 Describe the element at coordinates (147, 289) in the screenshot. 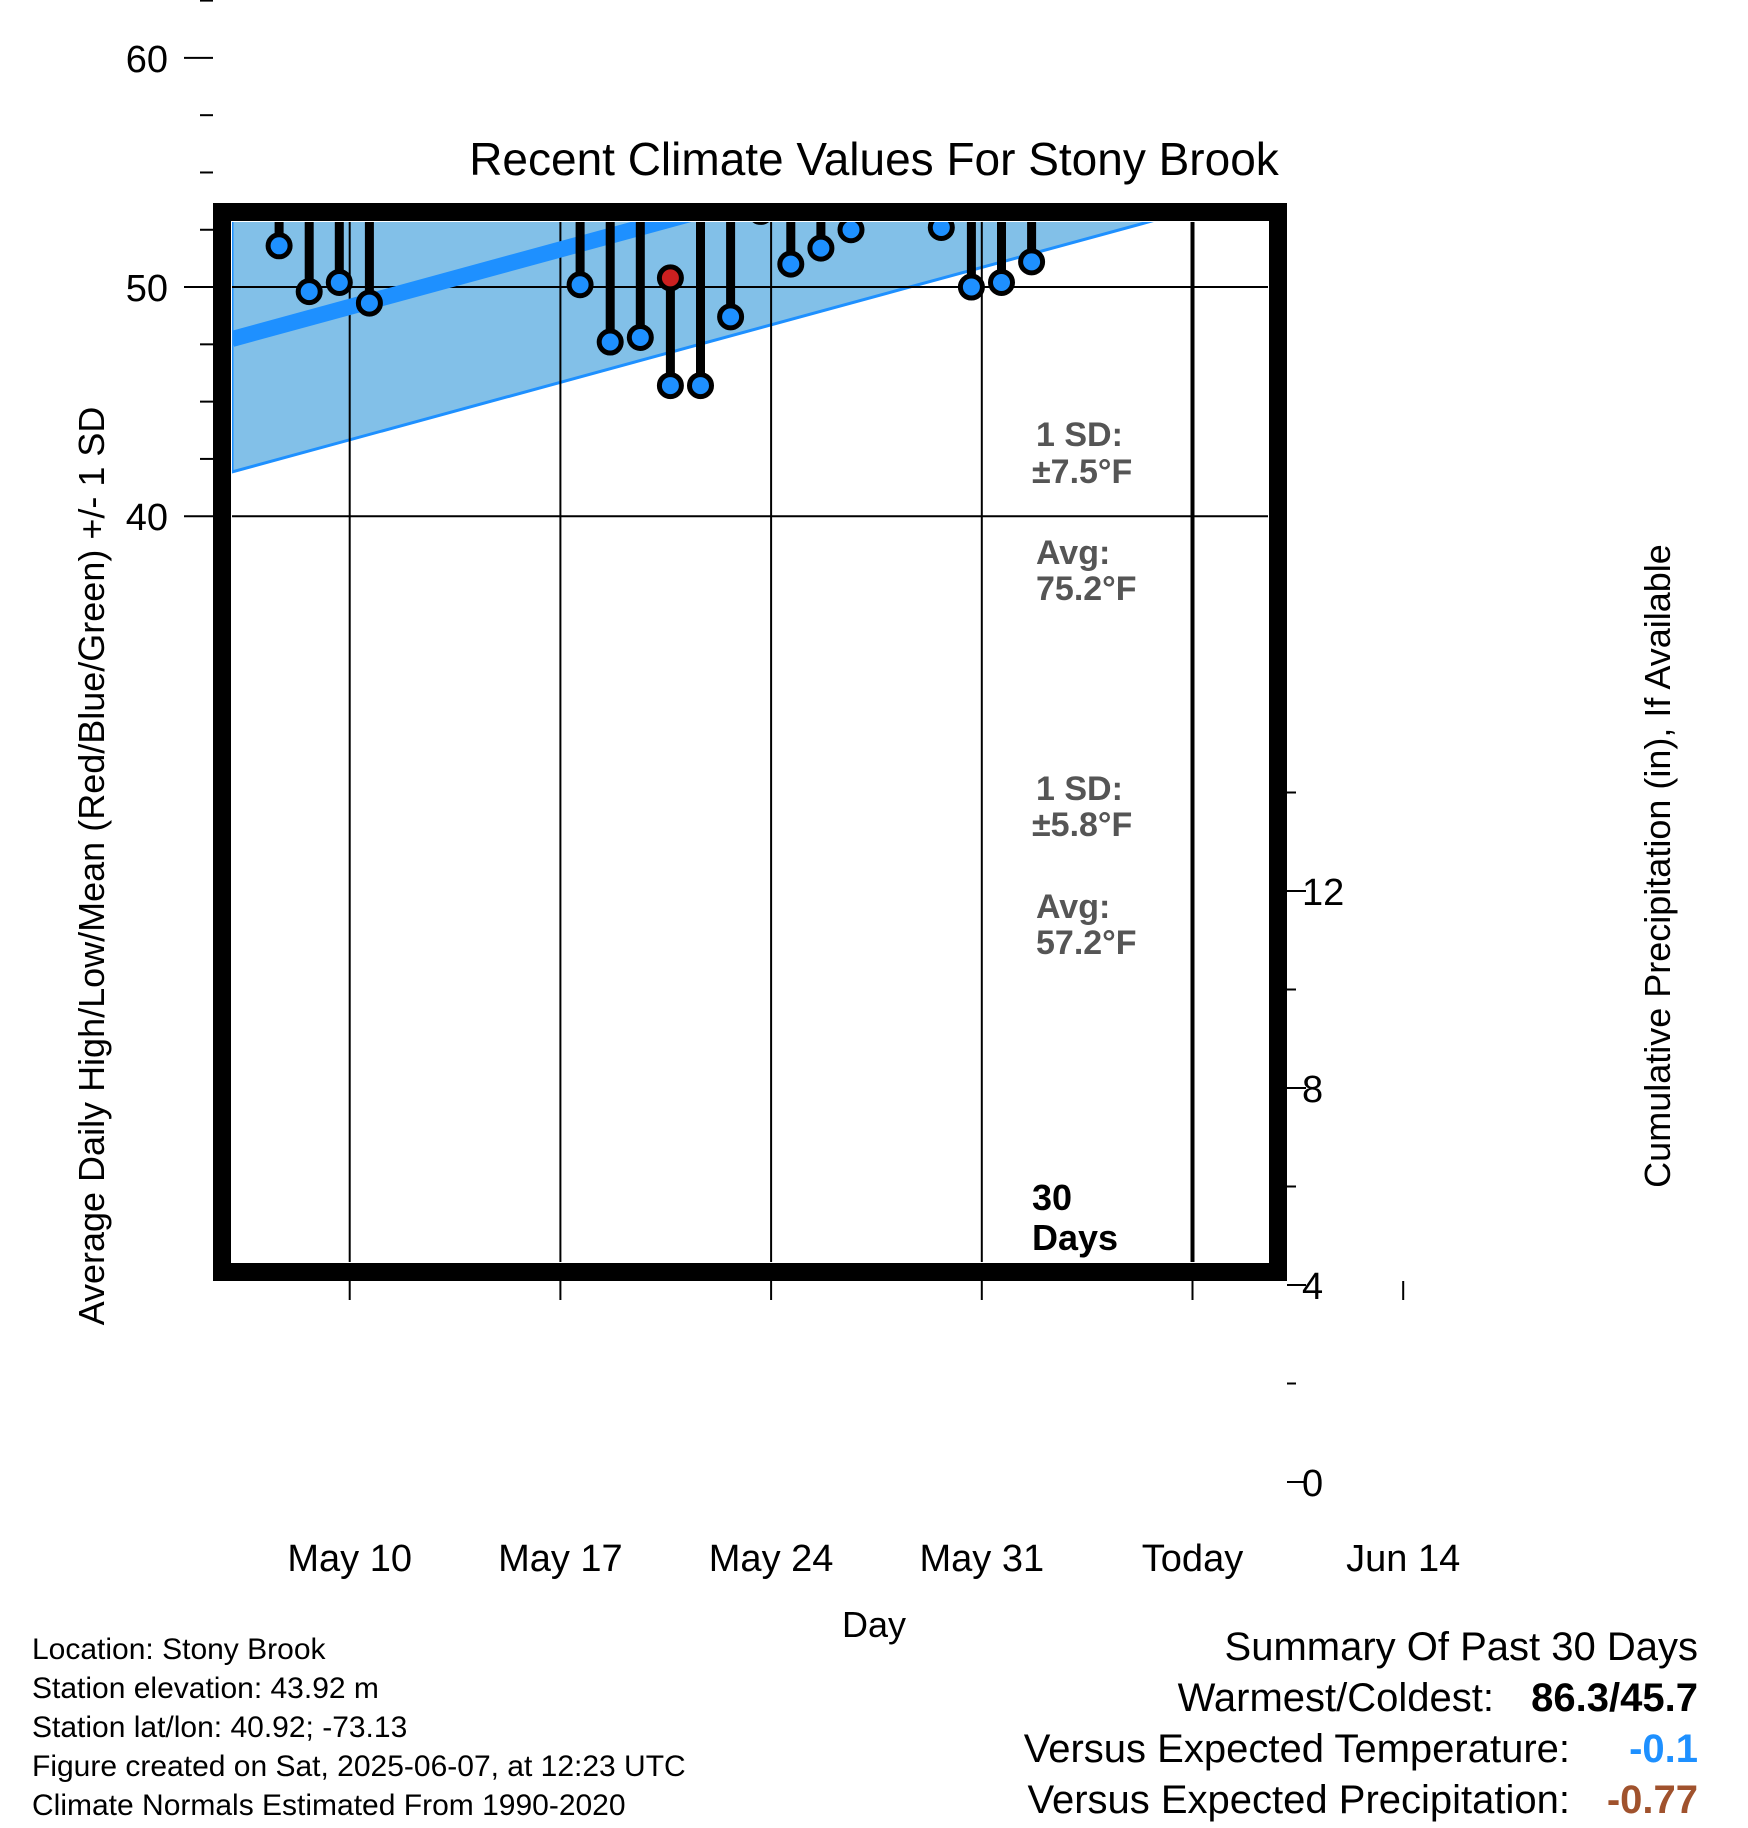

I see `y-tick-label: 50` at that location.